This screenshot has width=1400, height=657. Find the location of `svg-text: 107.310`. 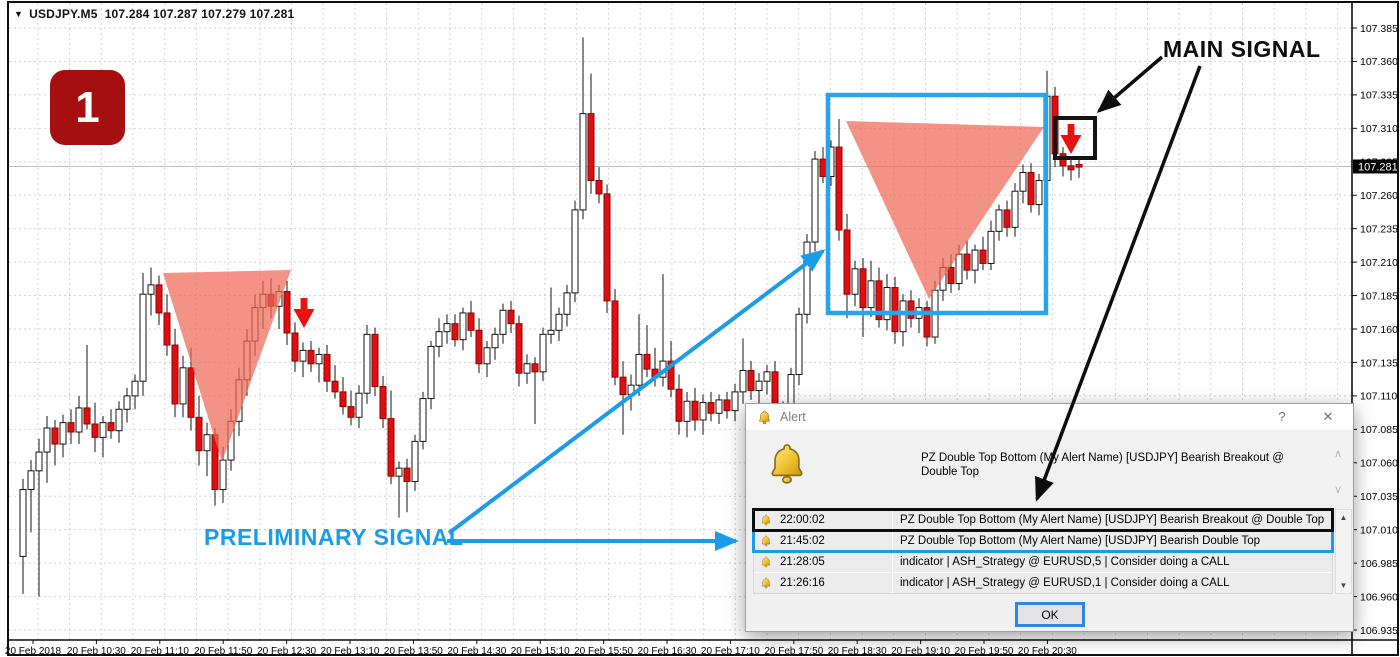

svg-text: 107.310 is located at coordinates (1379, 129).